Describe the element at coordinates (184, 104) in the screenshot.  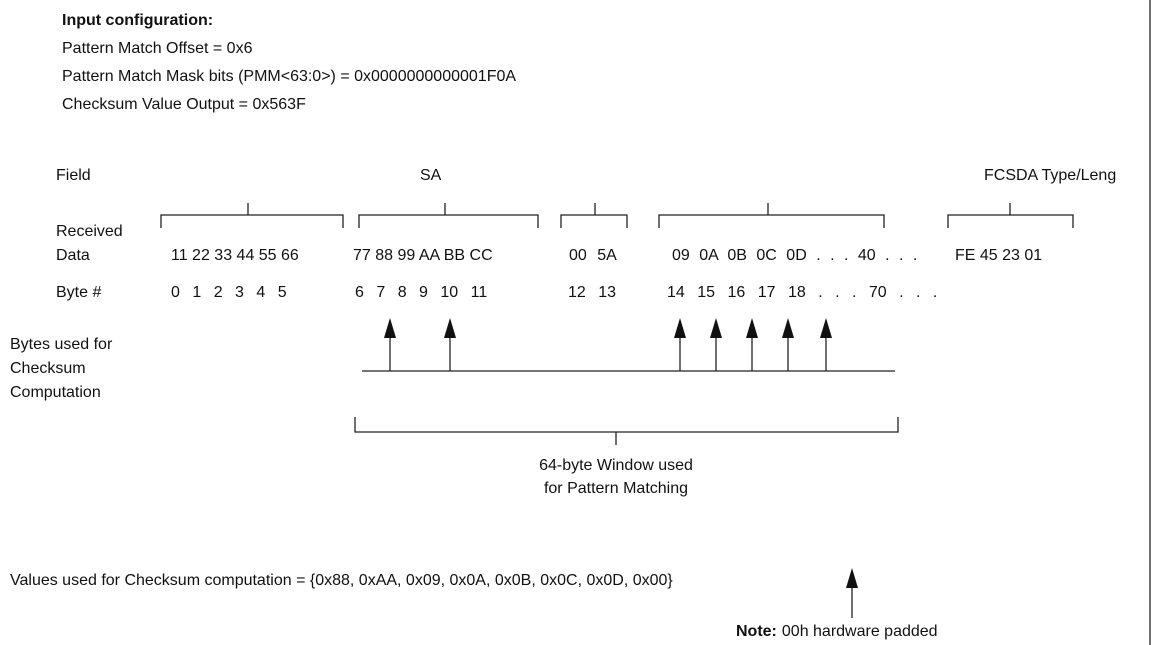
I see `config-line: Checksum Value Output = 0x563F` at that location.